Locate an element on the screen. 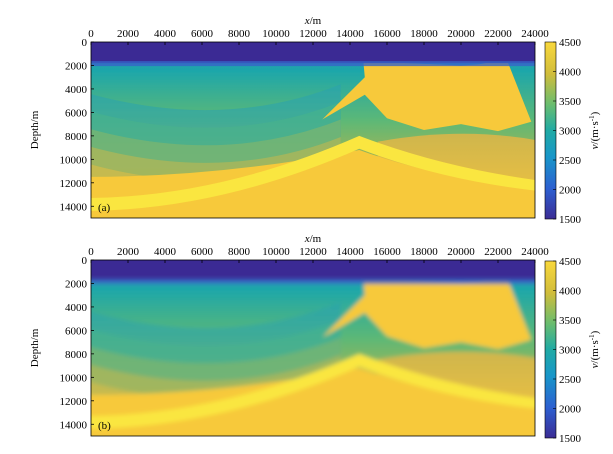 This screenshot has width=613, height=454. panel-label: (b) is located at coordinates (104, 426).